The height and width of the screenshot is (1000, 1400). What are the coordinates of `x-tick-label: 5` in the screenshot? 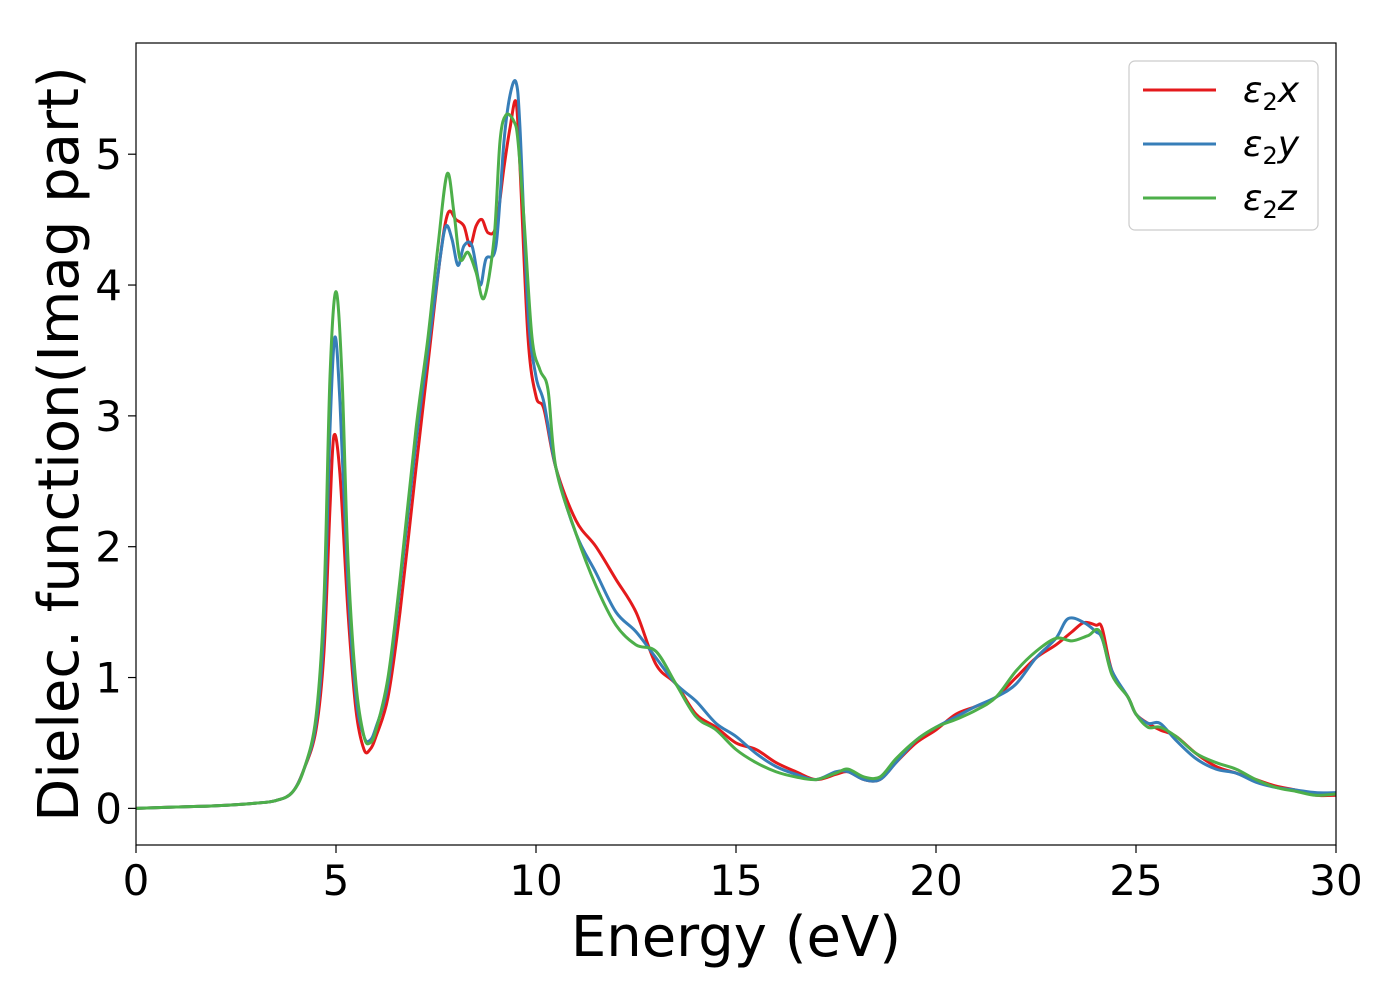 It's located at (336, 880).